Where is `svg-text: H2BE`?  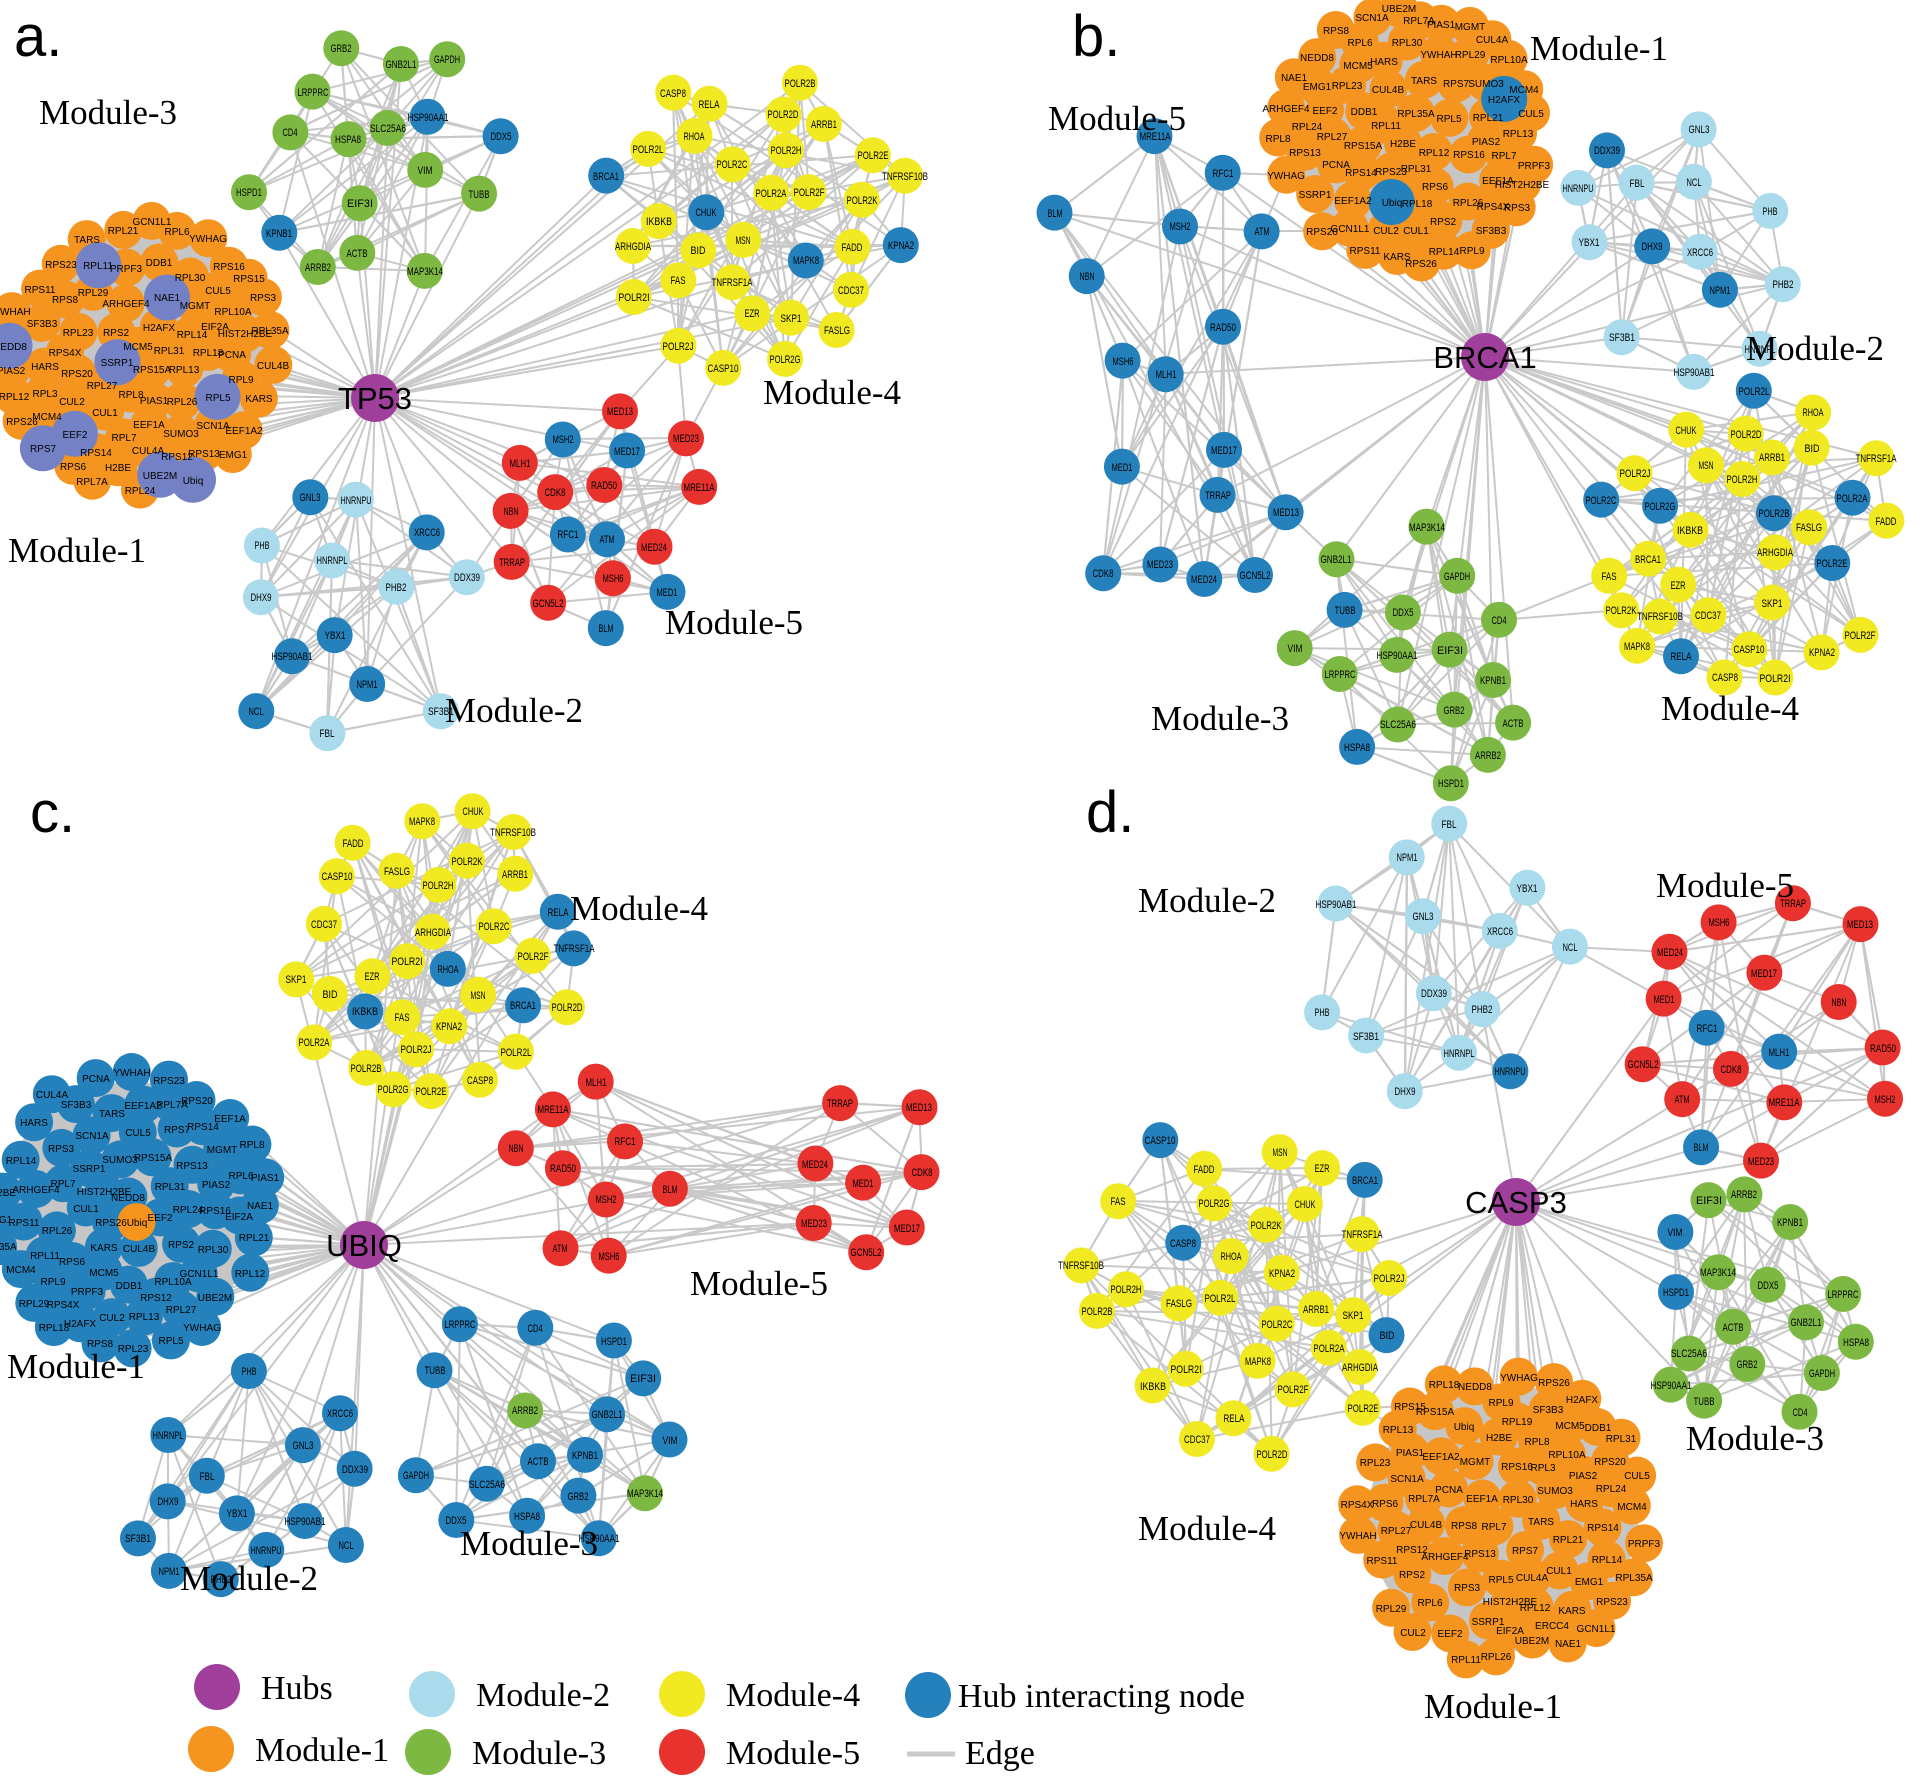 svg-text: H2BE is located at coordinates (118, 468).